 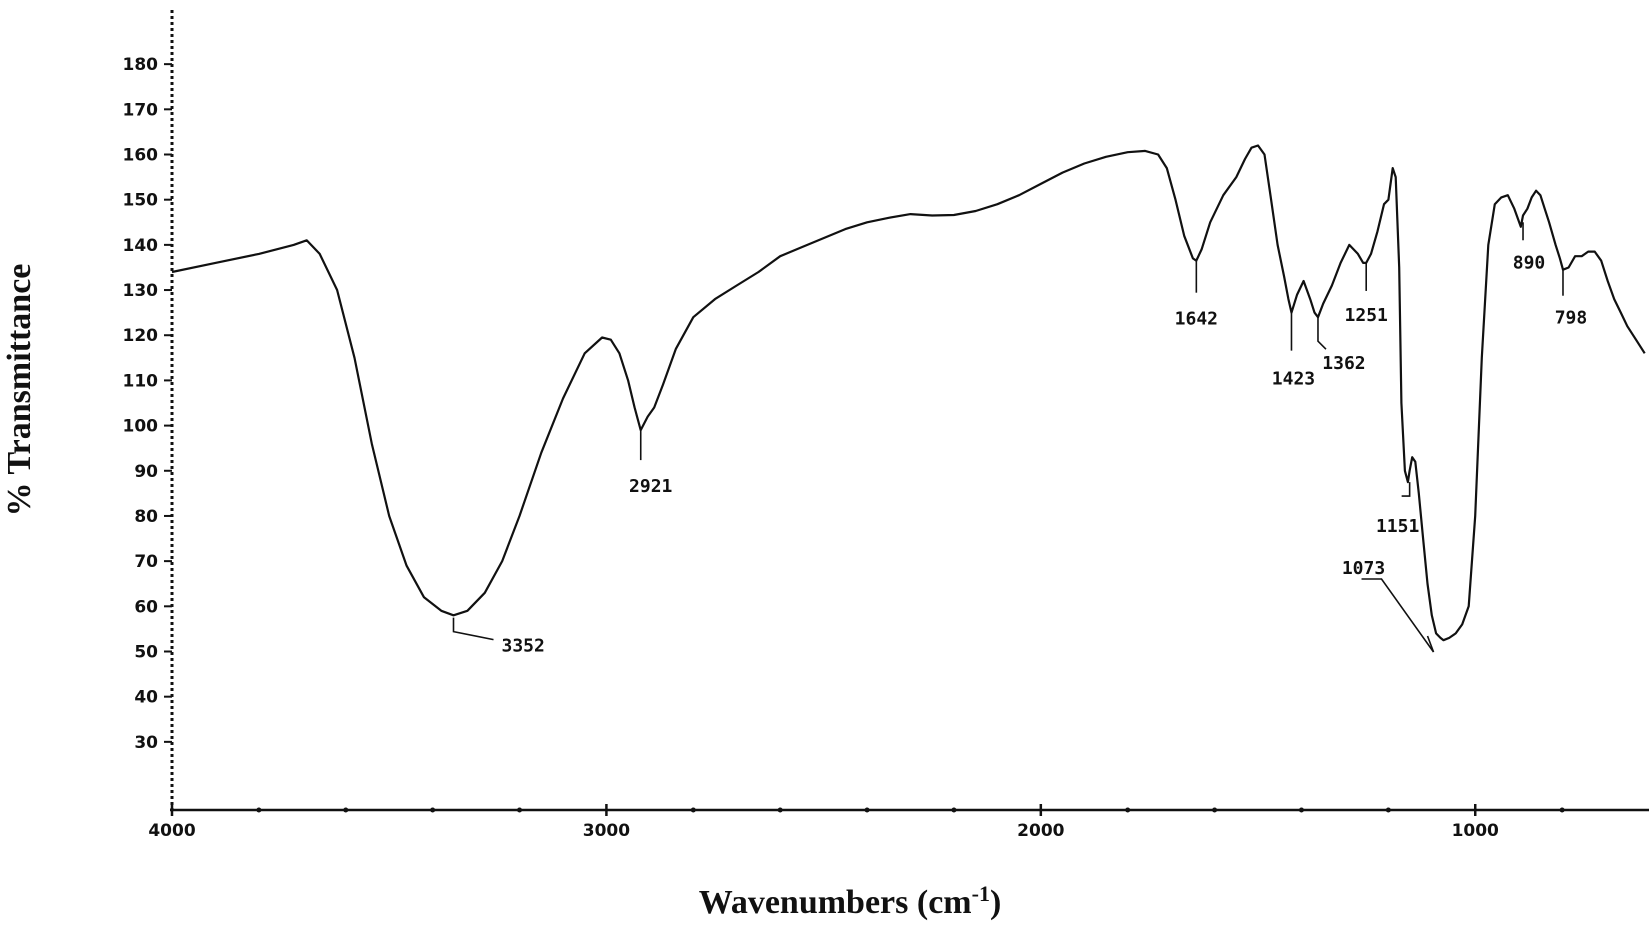 What do you see at coordinates (1571, 318) in the screenshot?
I see `peak-label: 798` at bounding box center [1571, 318].